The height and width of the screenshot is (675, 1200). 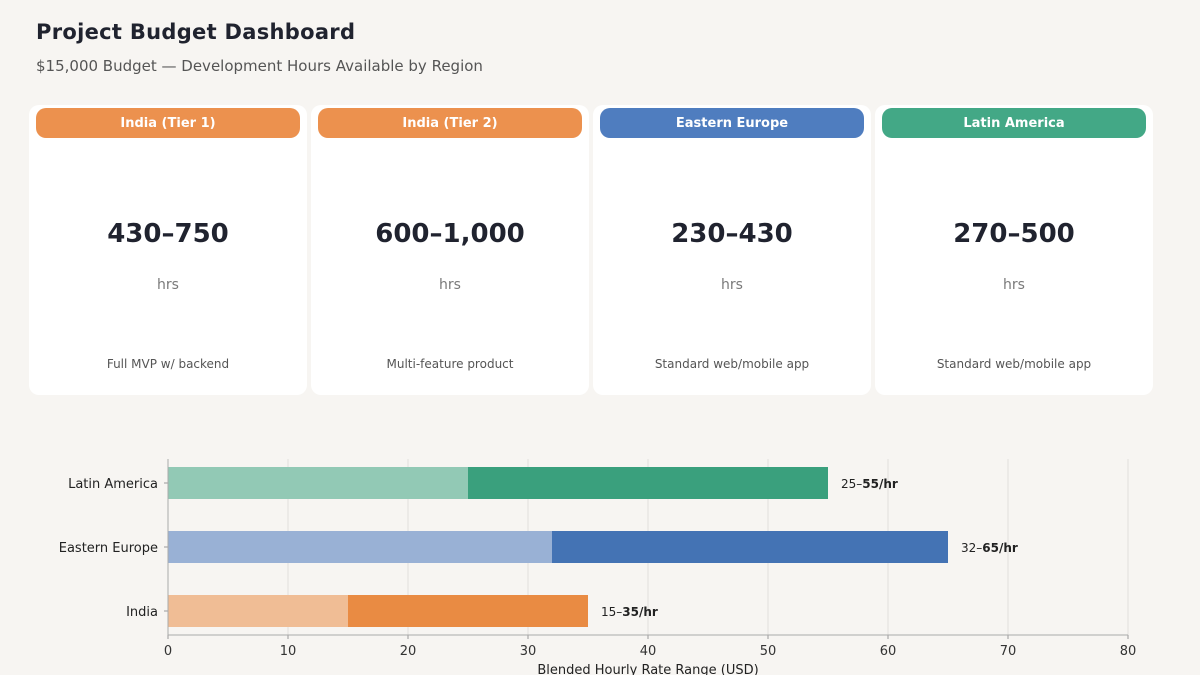 I want to click on x-tick-label: 0, so click(x=168, y=651).